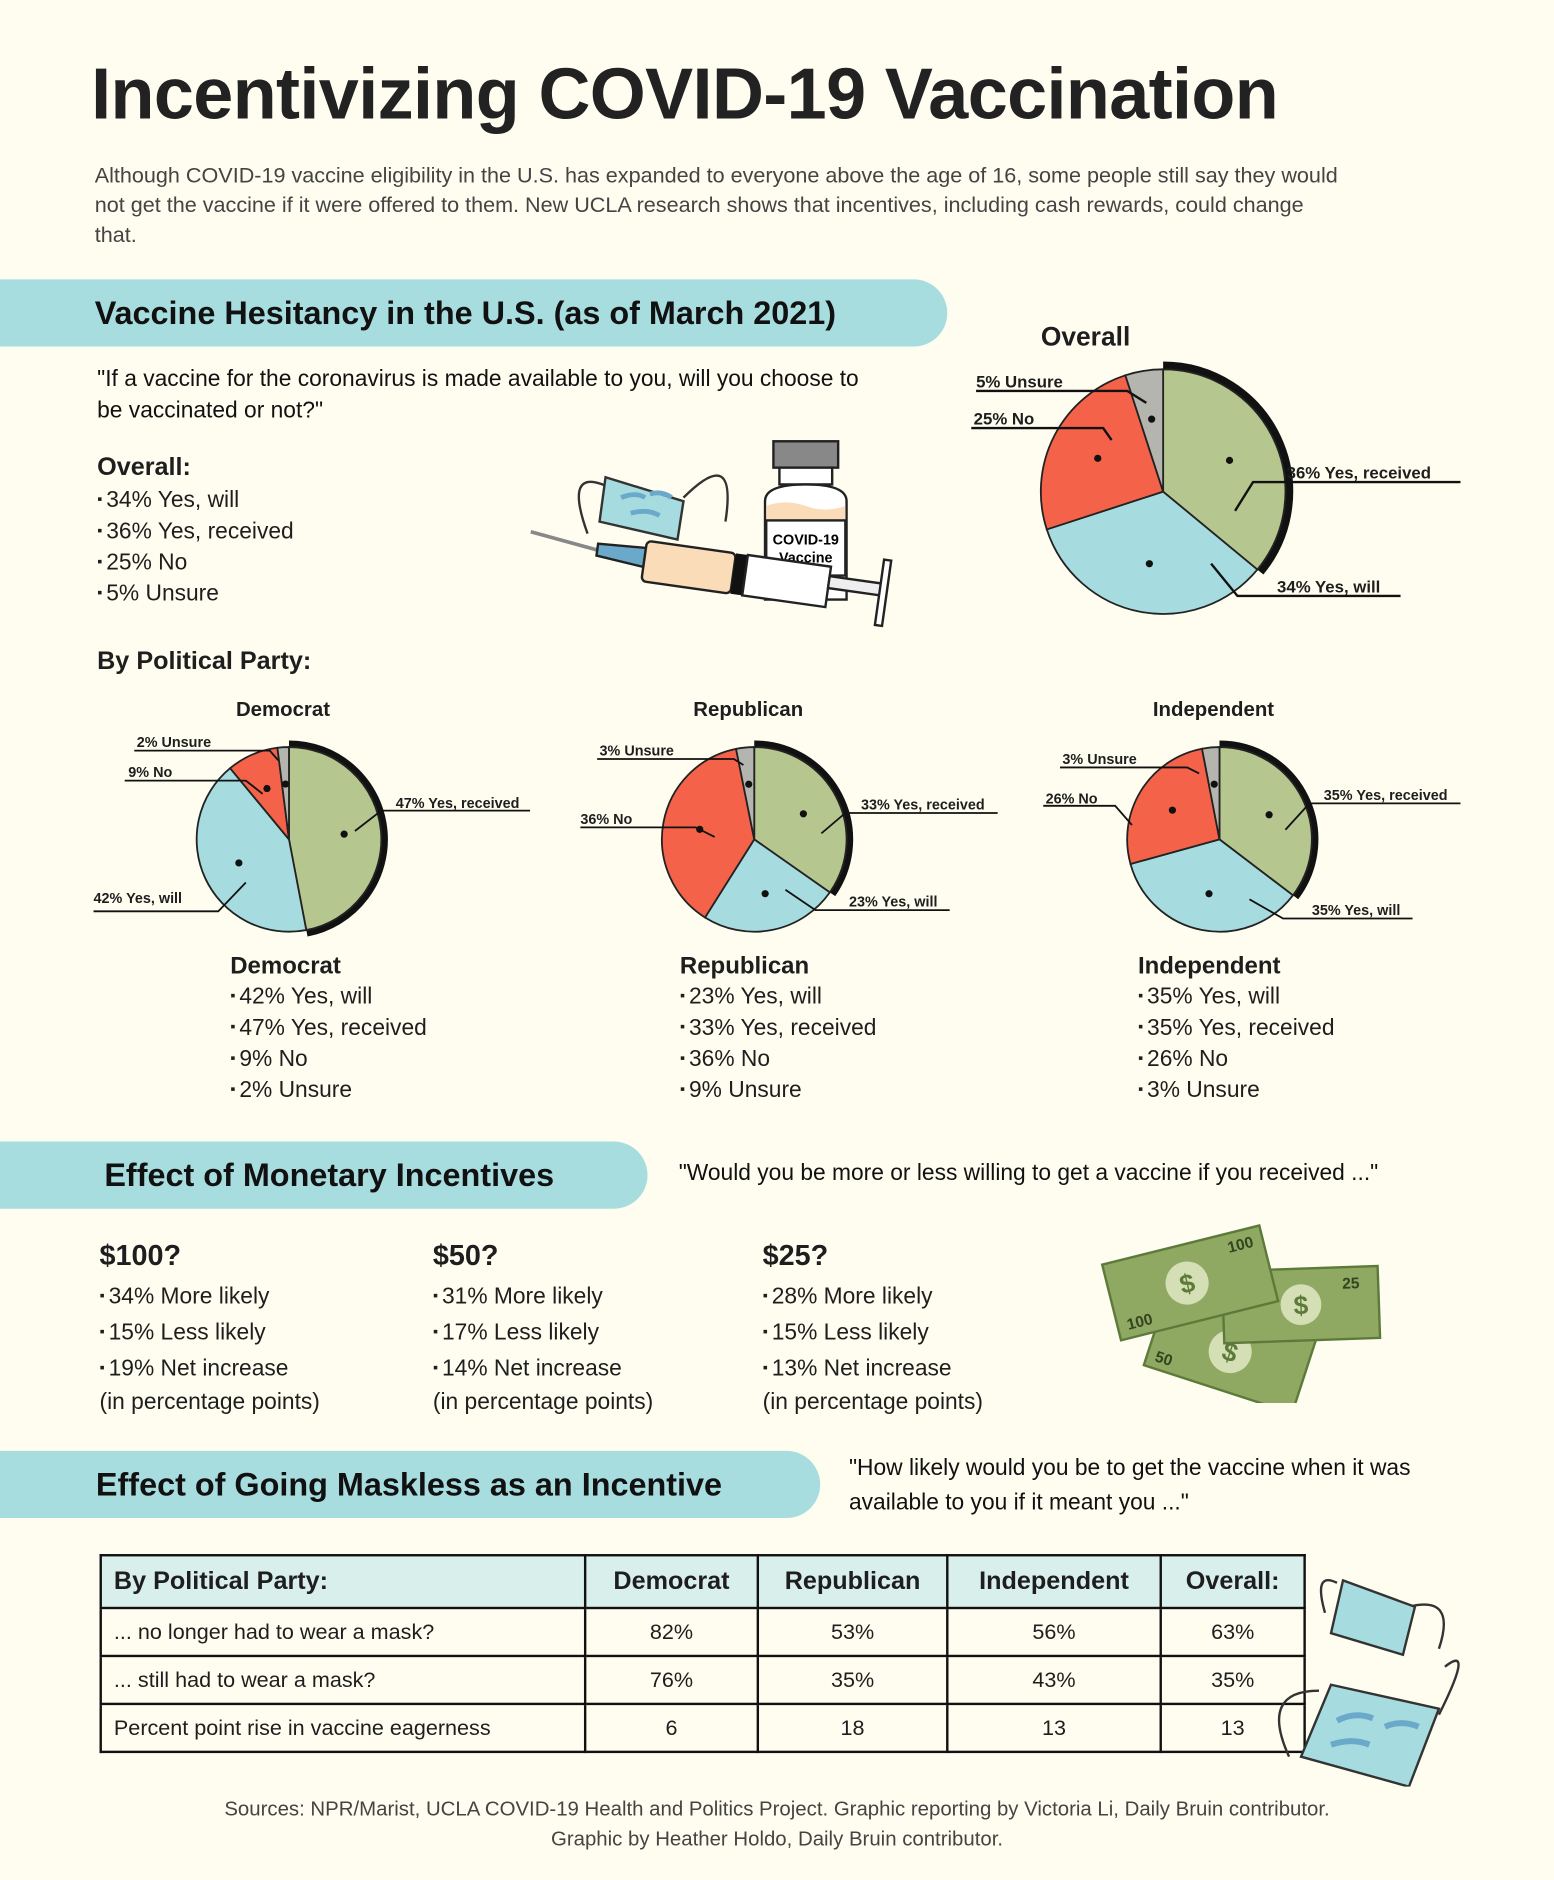 The width and height of the screenshot is (1554, 1880). I want to click on pie-label: 5% Unsure, so click(1019, 381).